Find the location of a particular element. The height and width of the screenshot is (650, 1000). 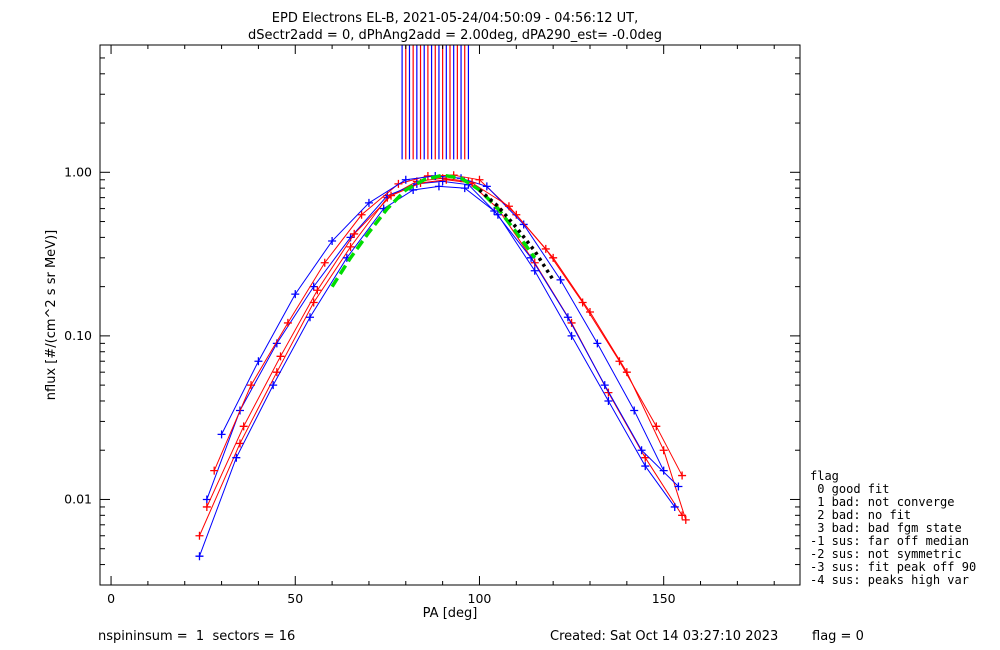

x-tick-label: 100 is located at coordinates (480, 598).